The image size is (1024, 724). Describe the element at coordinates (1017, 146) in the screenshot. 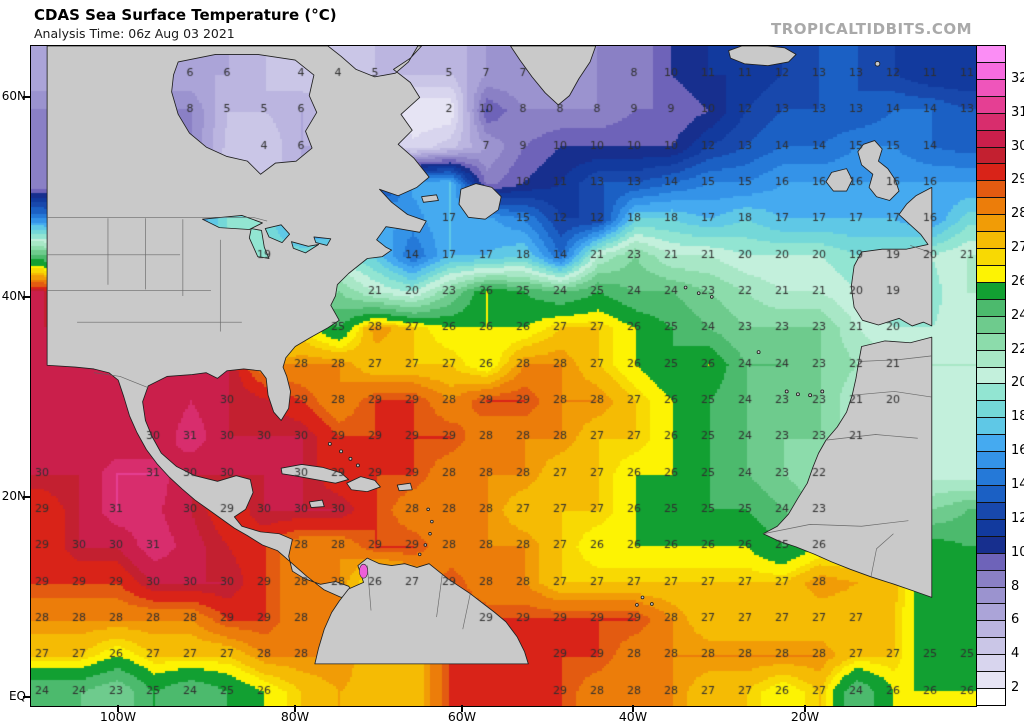

I see `colorbar-tick-30: 30` at that location.